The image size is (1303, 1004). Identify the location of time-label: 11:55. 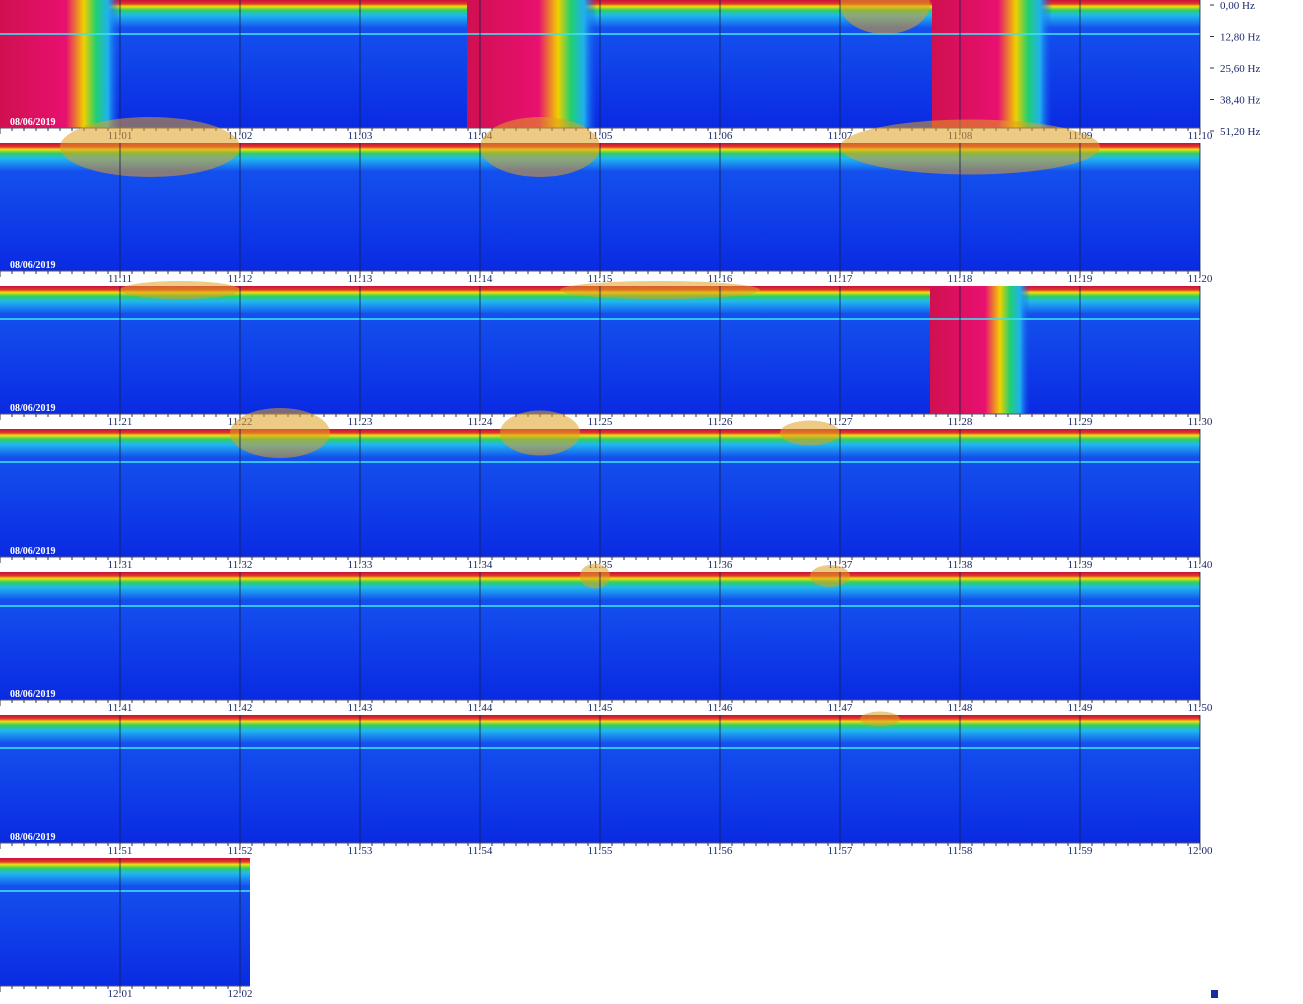
(600, 851).